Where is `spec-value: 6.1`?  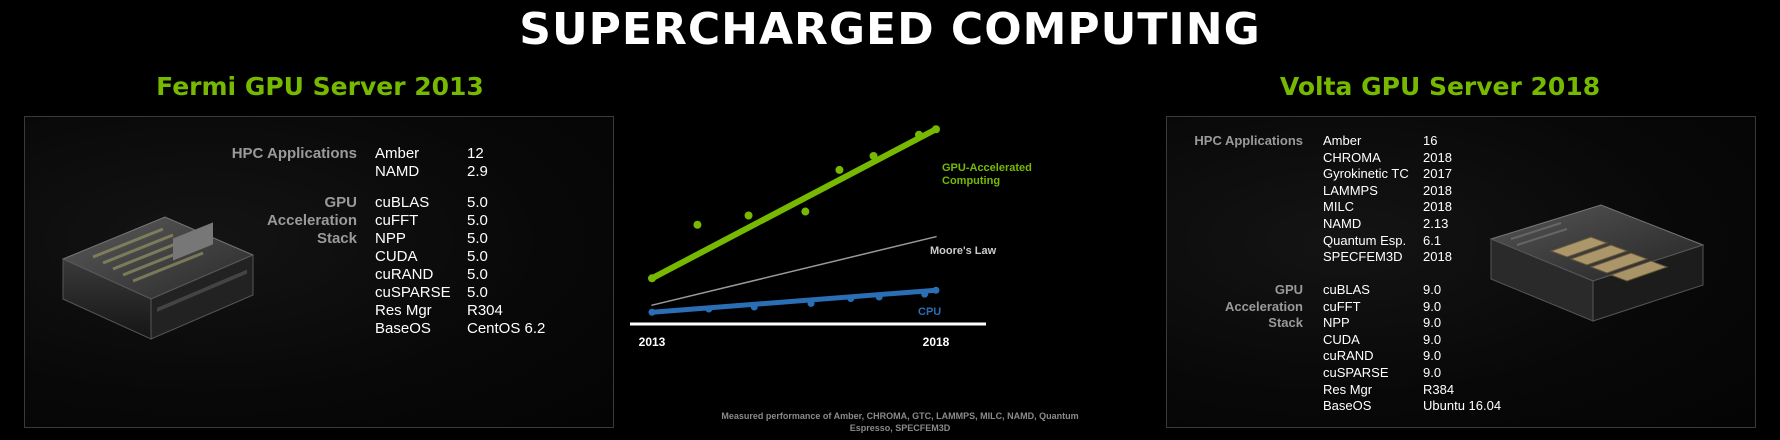 spec-value: 6.1 is located at coordinates (1432, 240).